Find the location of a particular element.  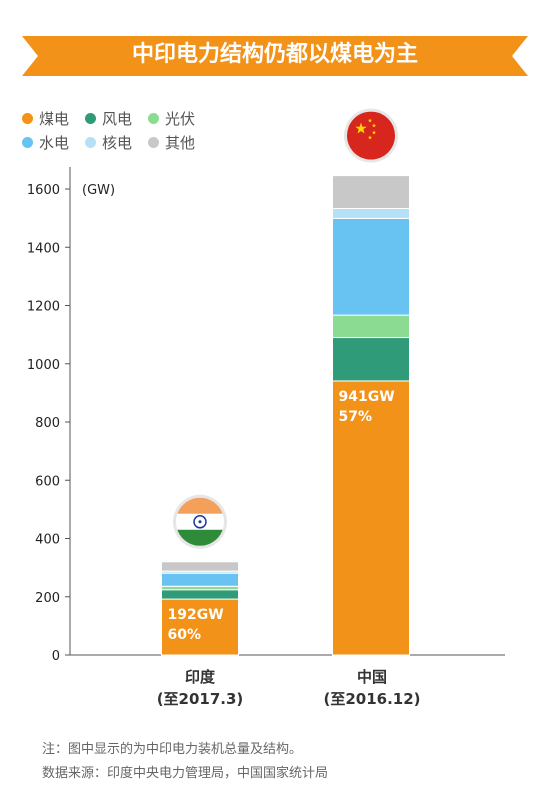

legend-item-coal: 煤电 is located at coordinates (45, 118).